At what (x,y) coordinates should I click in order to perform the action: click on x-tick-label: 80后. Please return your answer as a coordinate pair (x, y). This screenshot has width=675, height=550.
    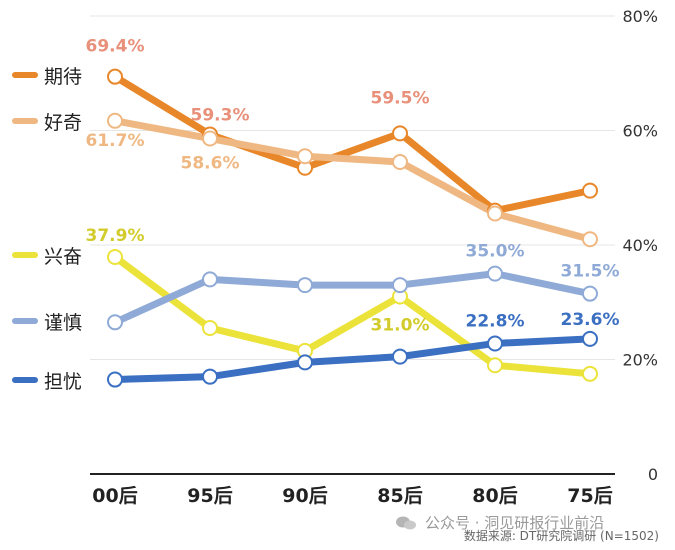
    Looking at the image, I should click on (494, 496).